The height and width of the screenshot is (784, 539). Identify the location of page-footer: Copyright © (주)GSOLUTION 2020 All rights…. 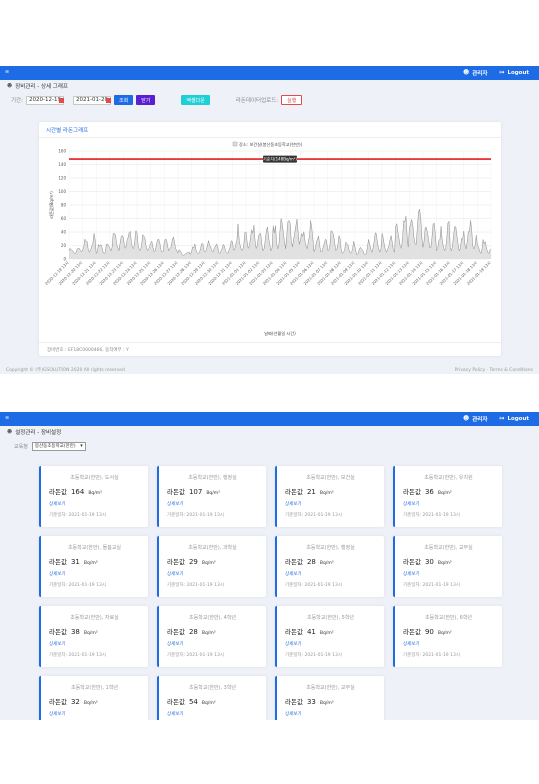
(269, 370).